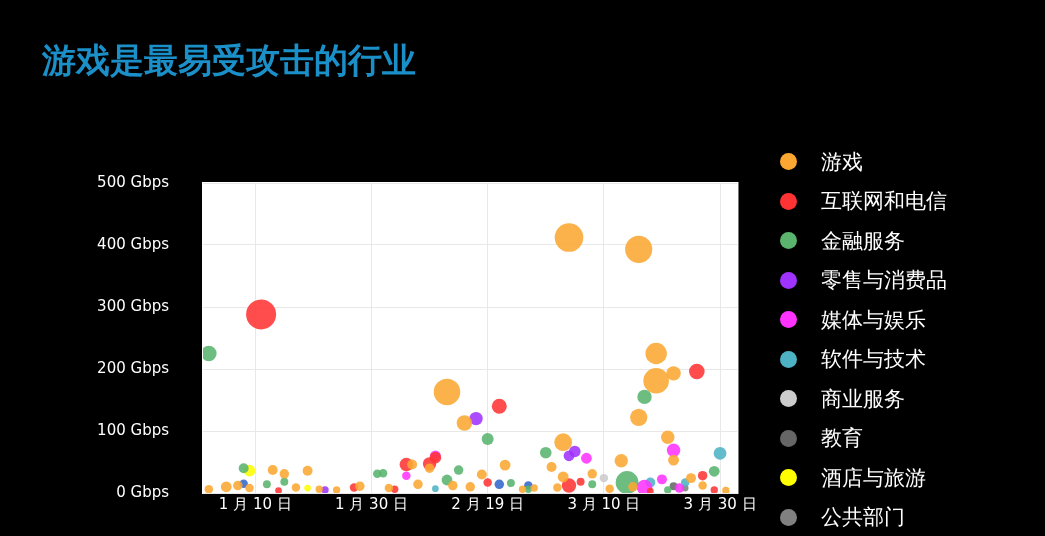  What do you see at coordinates (884, 281) in the screenshot?
I see `legend-label: 零售与消费品` at bounding box center [884, 281].